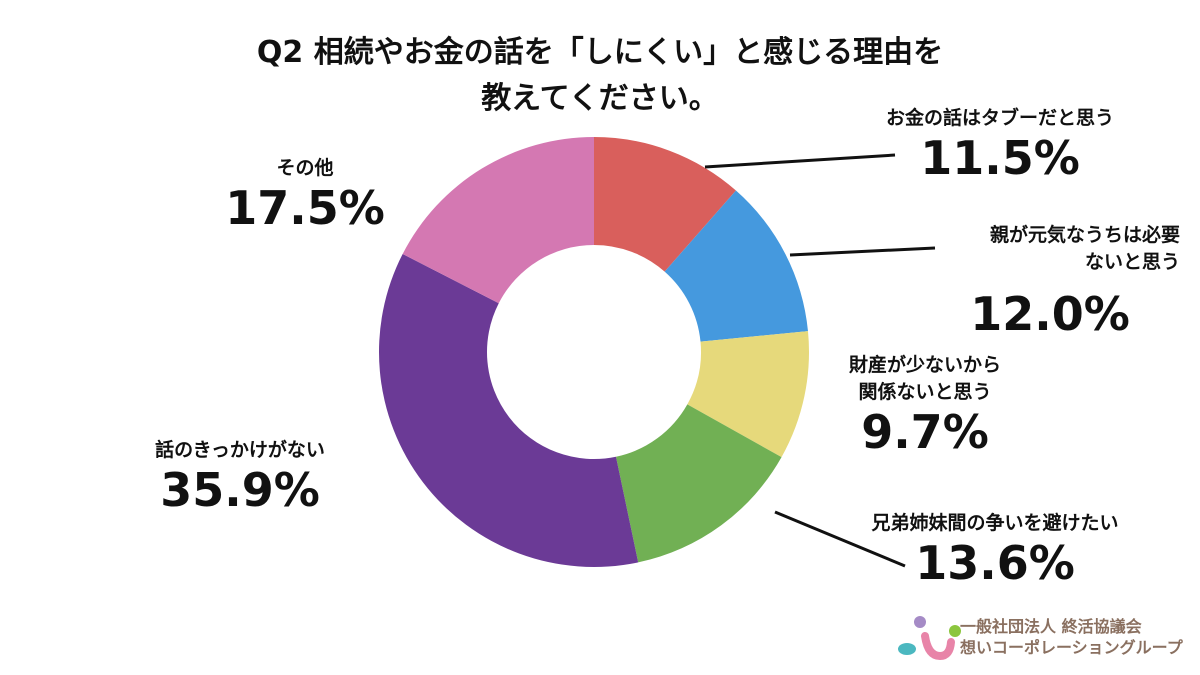 This screenshot has height=675, width=1200. I want to click on title-line-1: Q2 相続やお金の話を「しにくい」と感じる理由を, so click(600, 52).